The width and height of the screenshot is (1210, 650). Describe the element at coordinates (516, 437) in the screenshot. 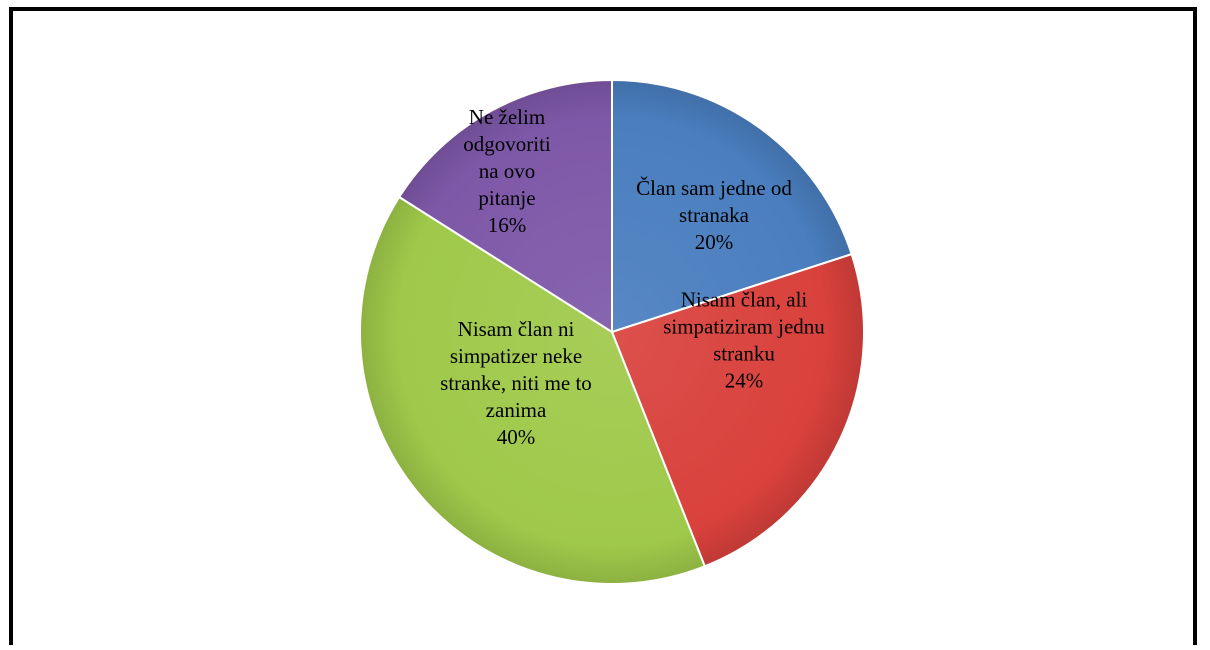

I see `slice-percent-label: 40%` at that location.